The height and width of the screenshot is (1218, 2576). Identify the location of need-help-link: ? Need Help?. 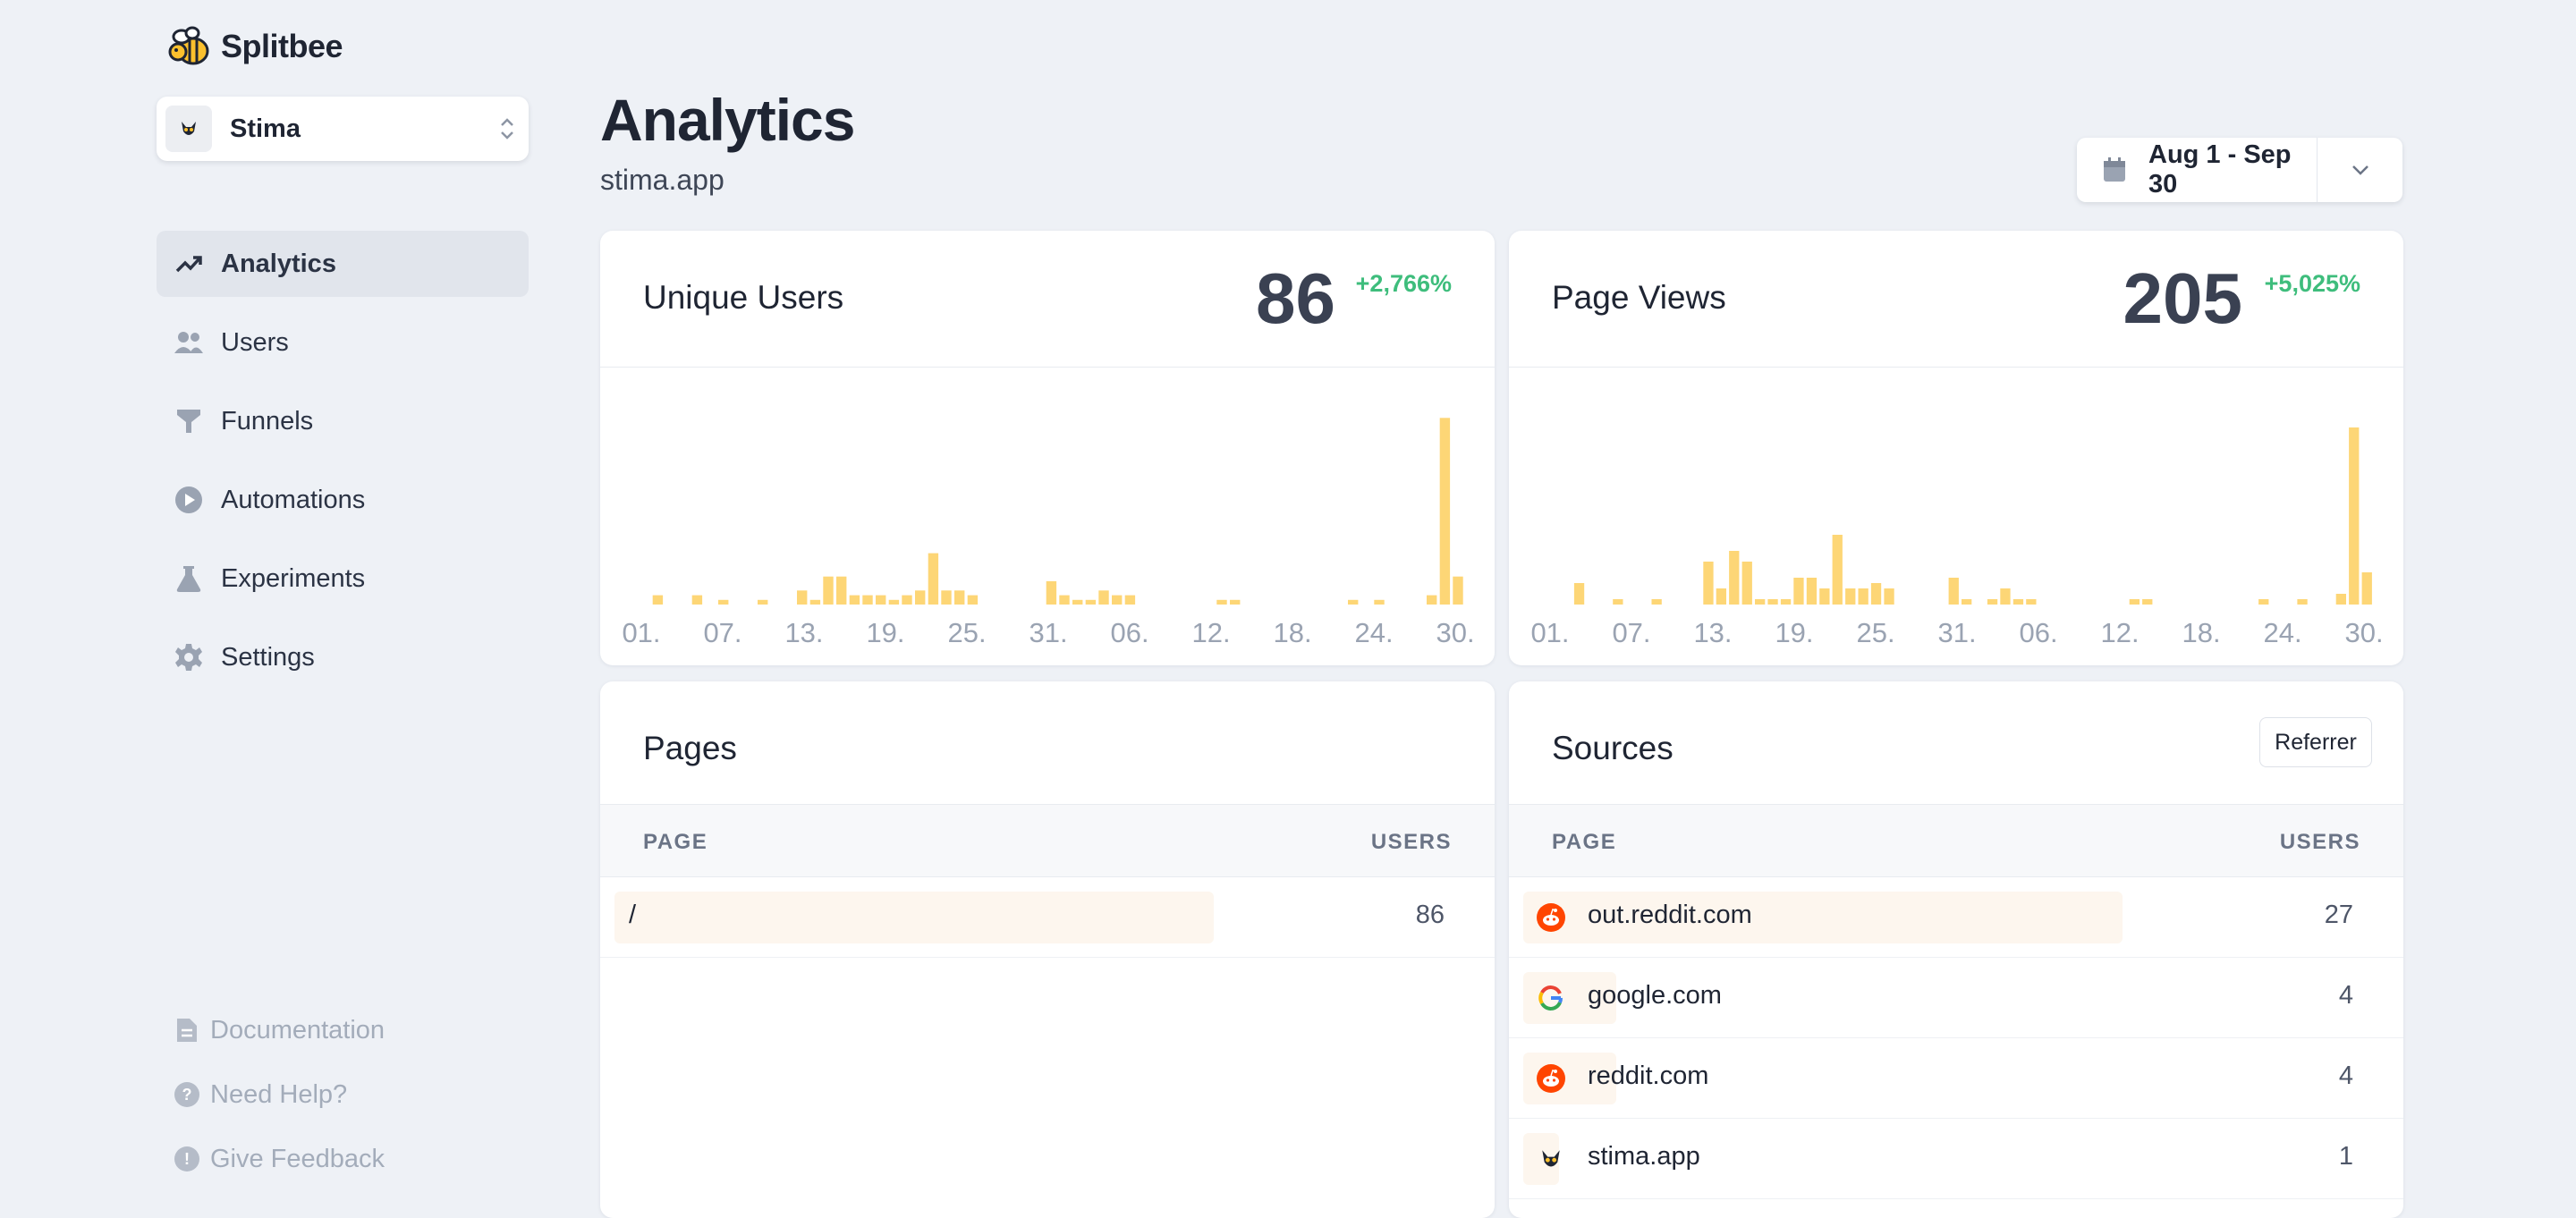
(279, 1094).